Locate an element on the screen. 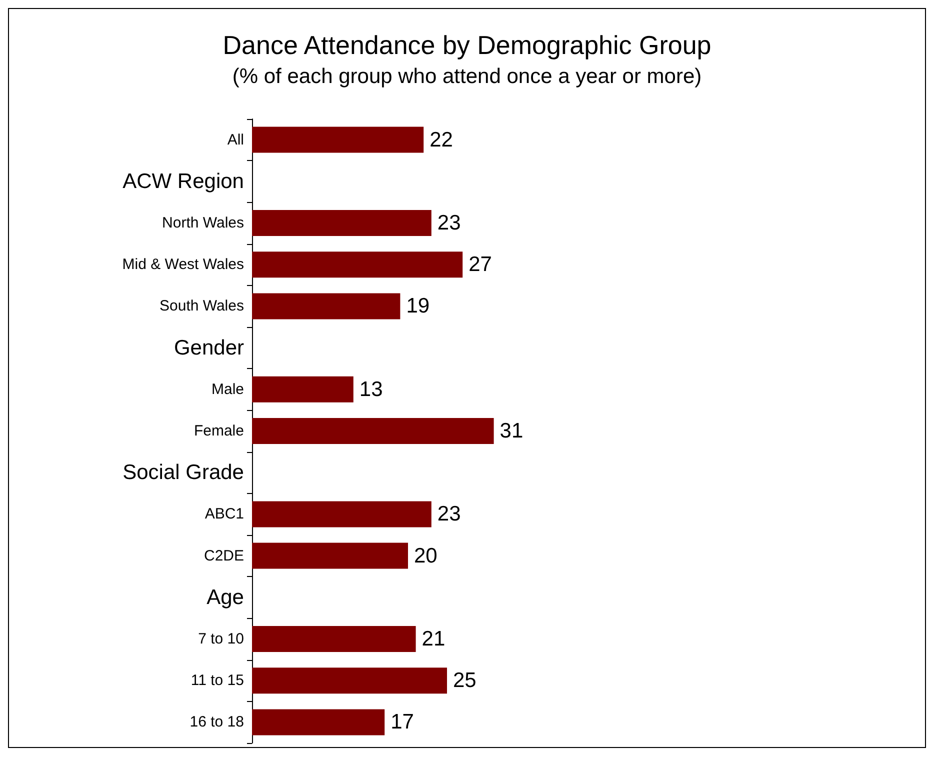 The height and width of the screenshot is (758, 936). data-label: 19 is located at coordinates (418, 306).